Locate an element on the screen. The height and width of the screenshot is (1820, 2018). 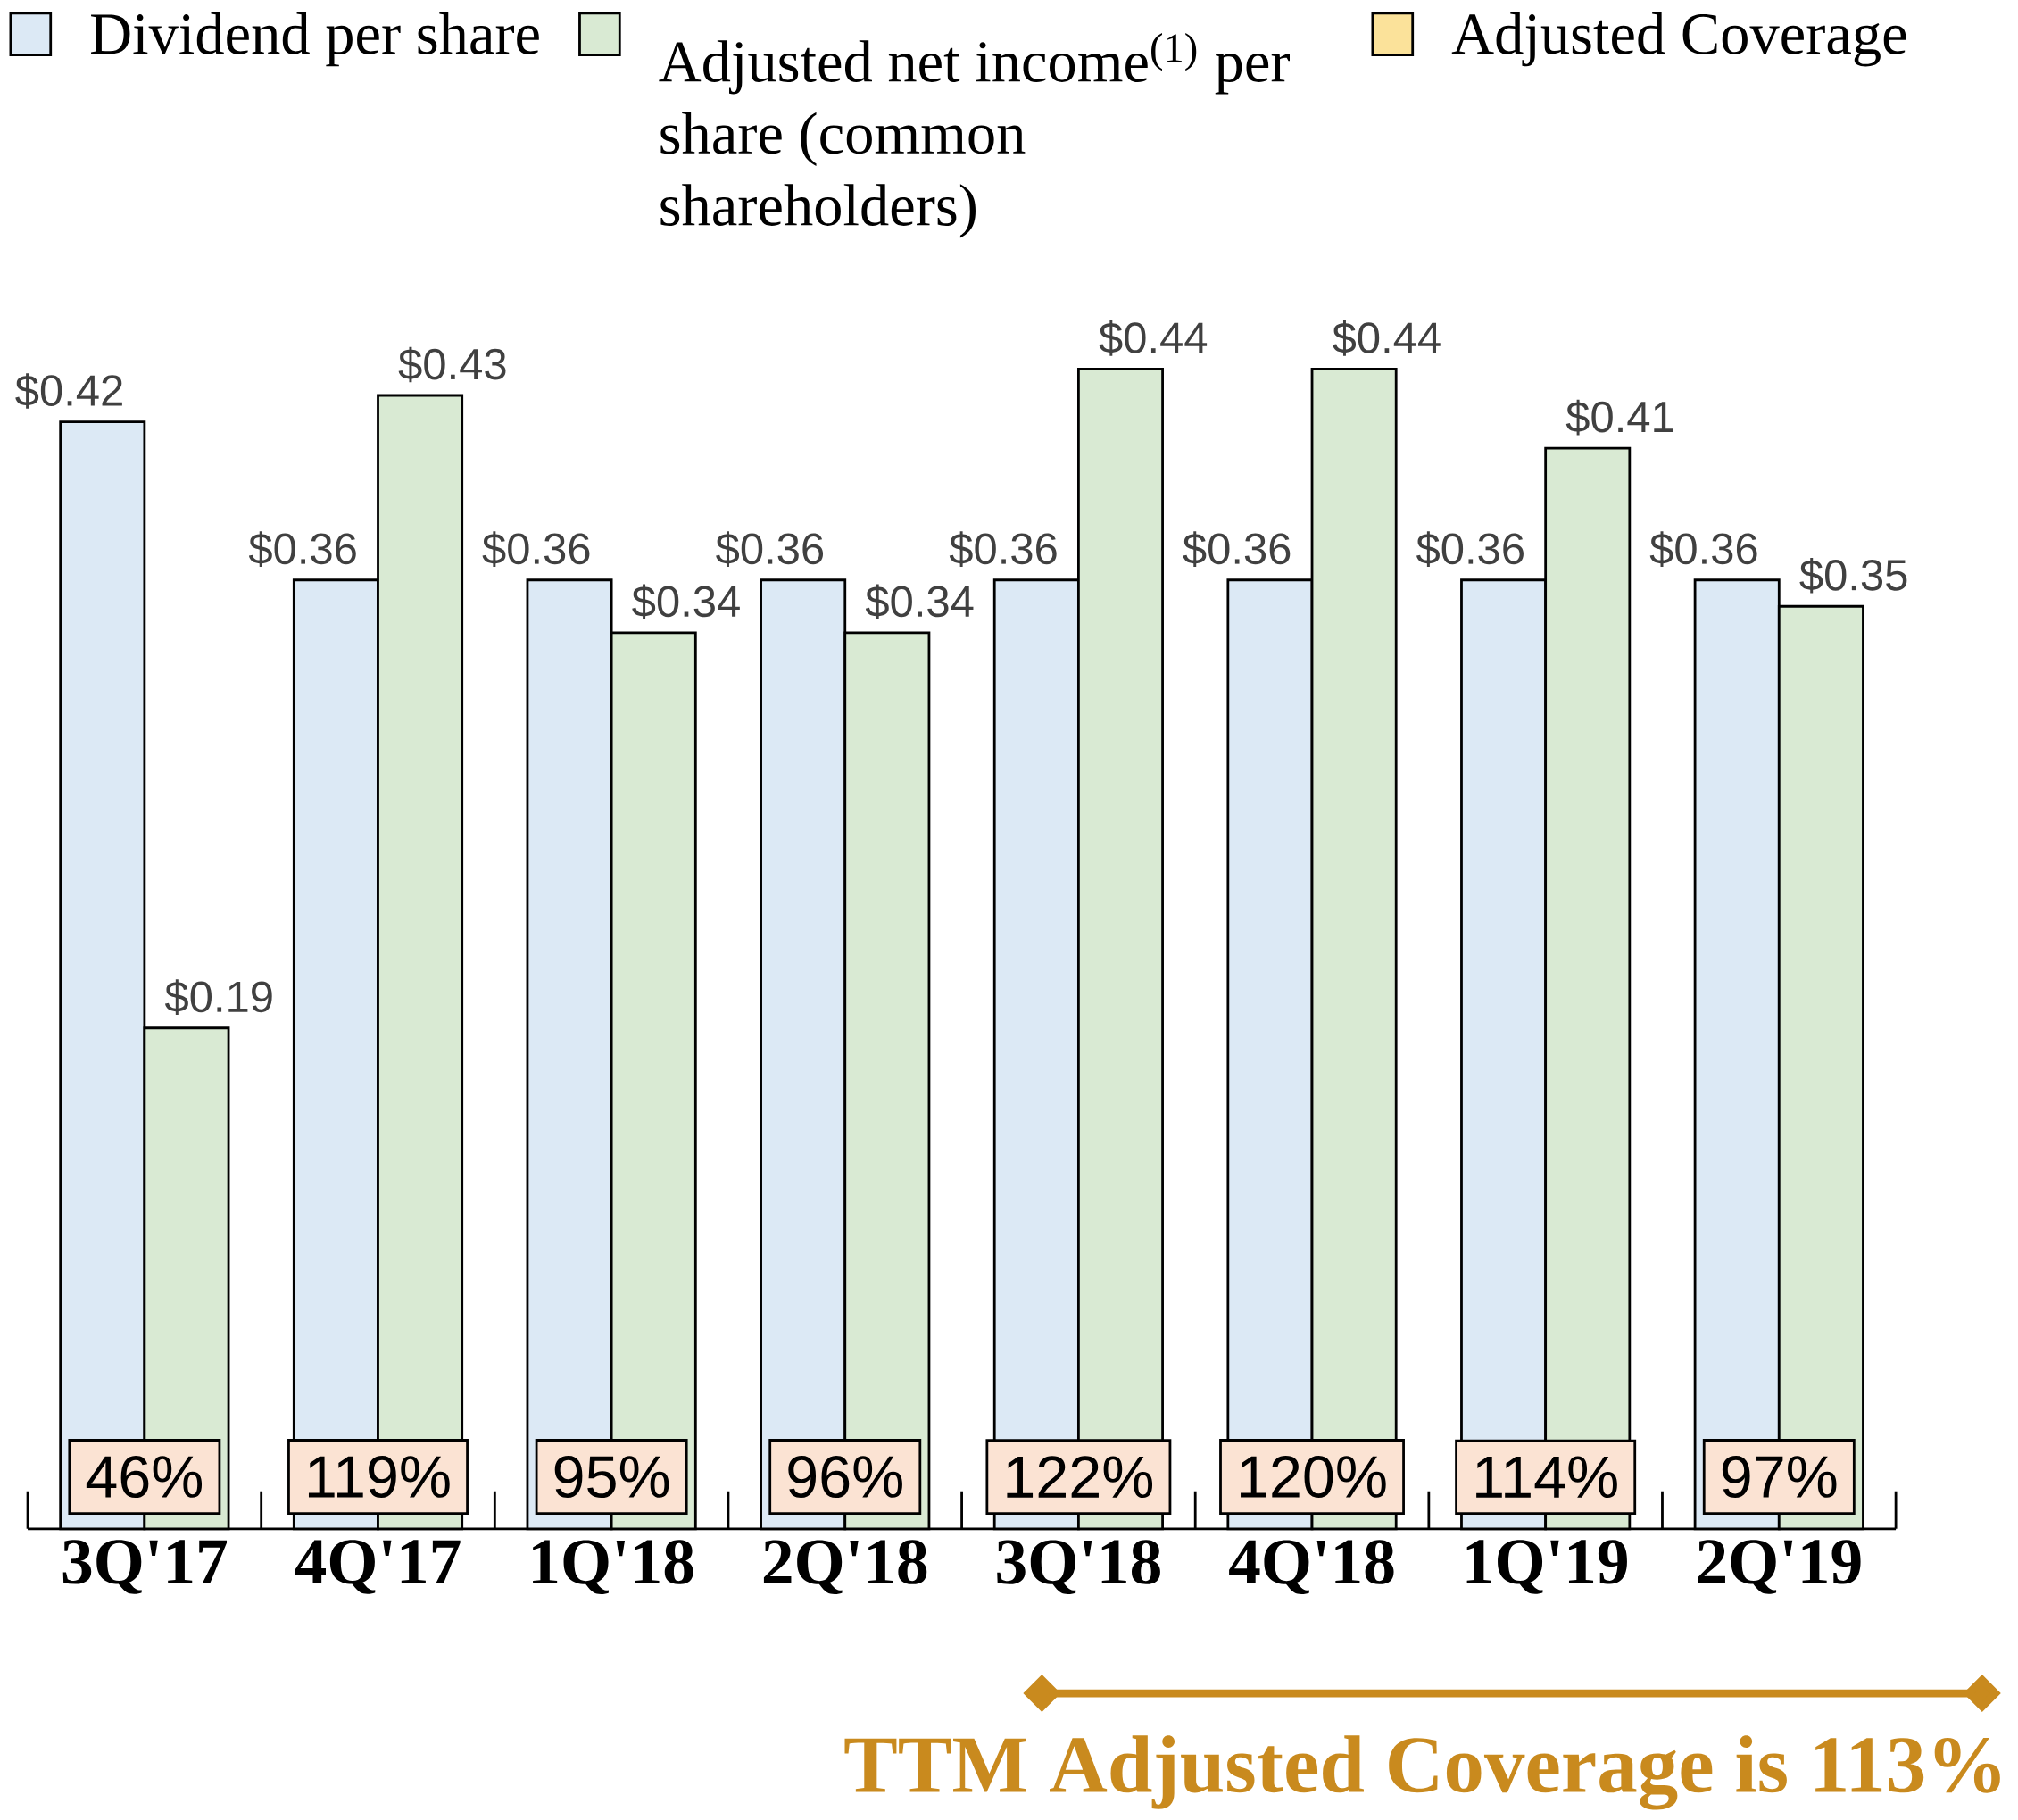
text: 114% is located at coordinates (1546, 1477).